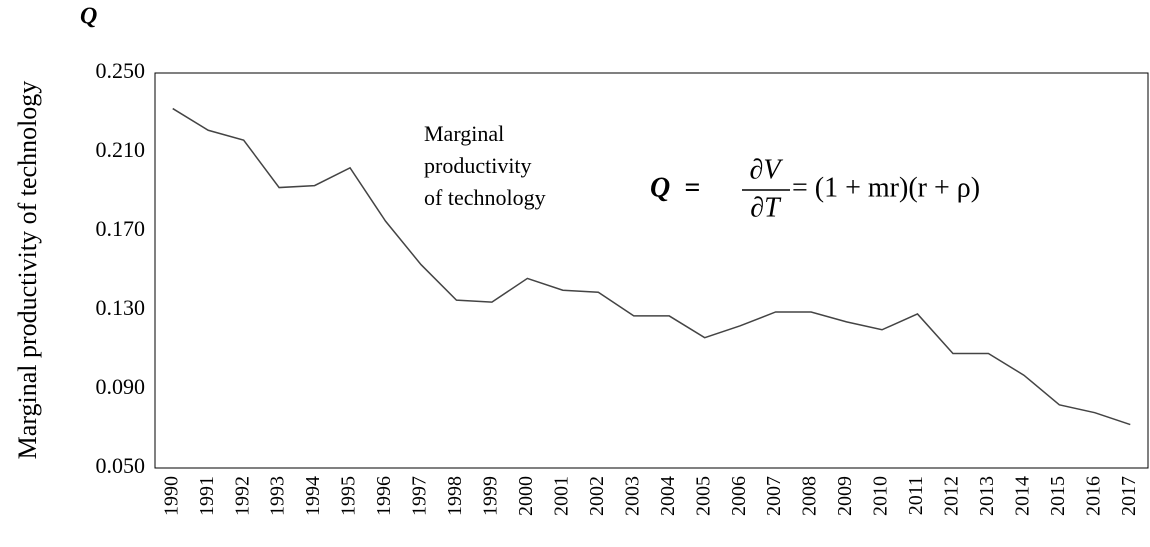 This screenshot has height=547, width=1150. I want to click on x-tick-label: 1991, so click(207, 496).